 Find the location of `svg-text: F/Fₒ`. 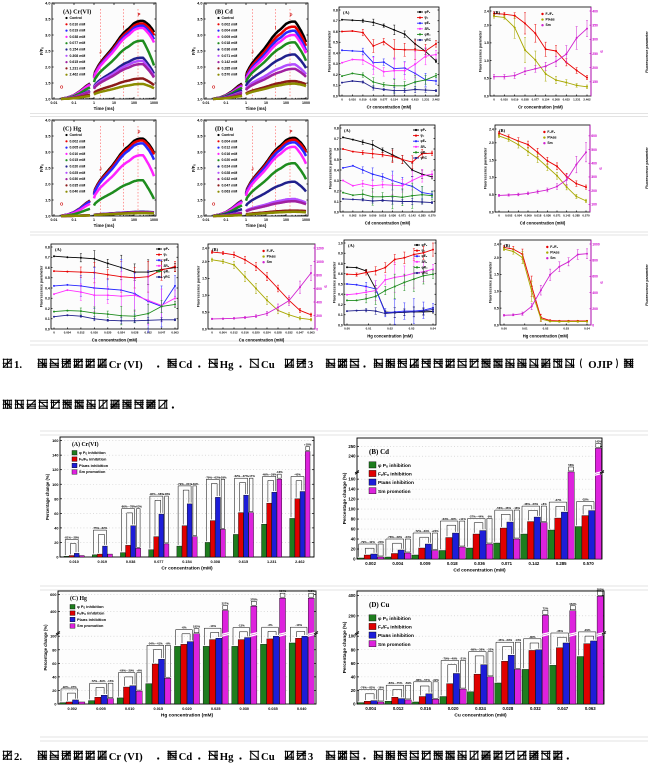

svg-text: F/Fₒ is located at coordinates (41, 51).